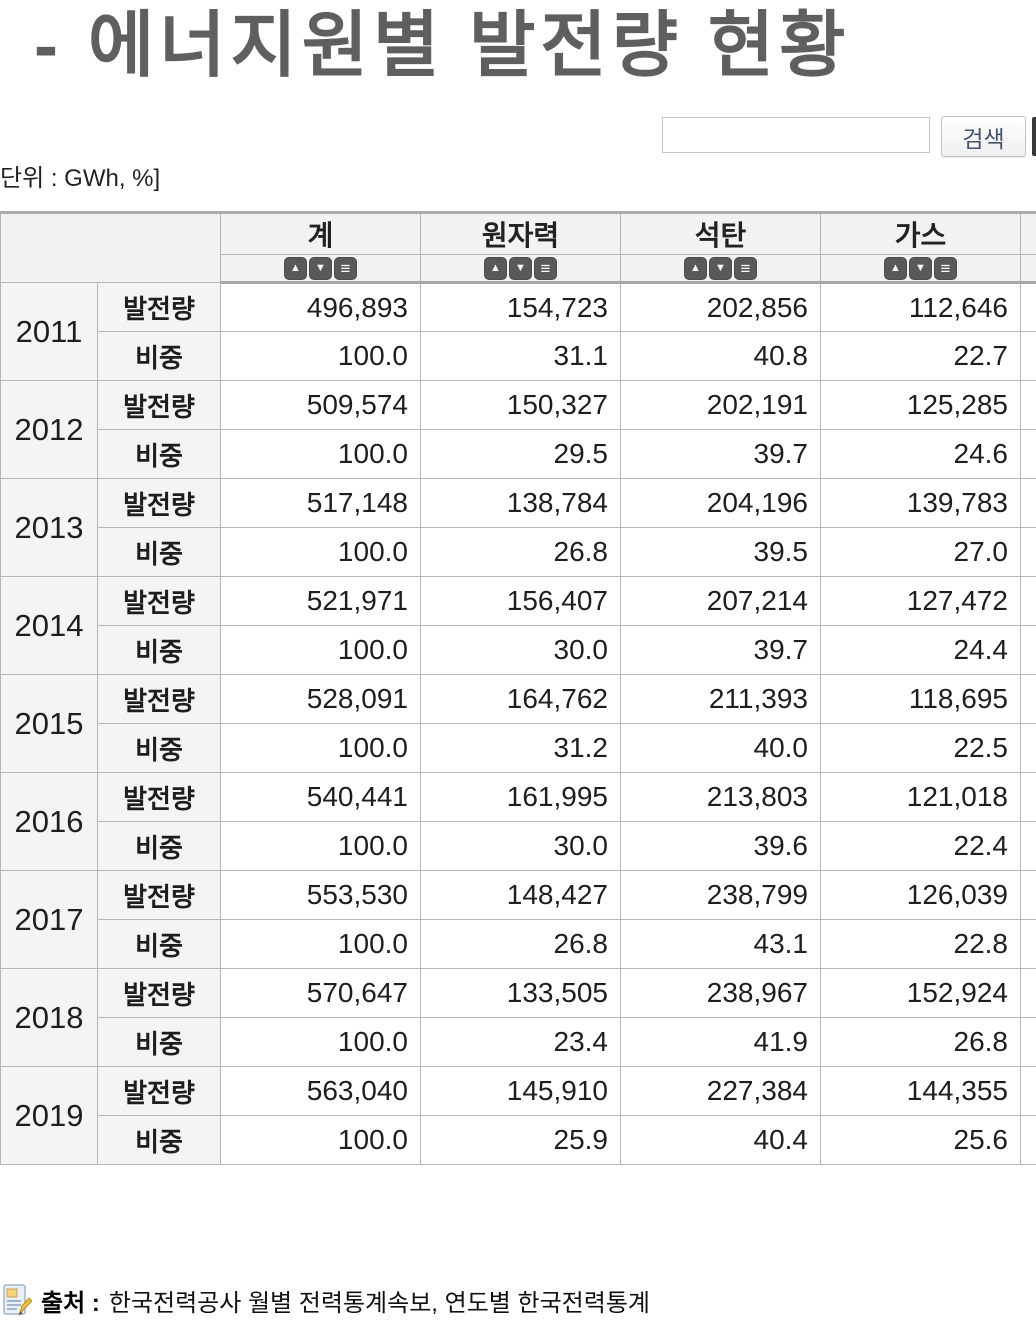 The width and height of the screenshot is (1036, 1339). Describe the element at coordinates (720, 650) in the screenshot. I see `value-cell: 39.7` at that location.